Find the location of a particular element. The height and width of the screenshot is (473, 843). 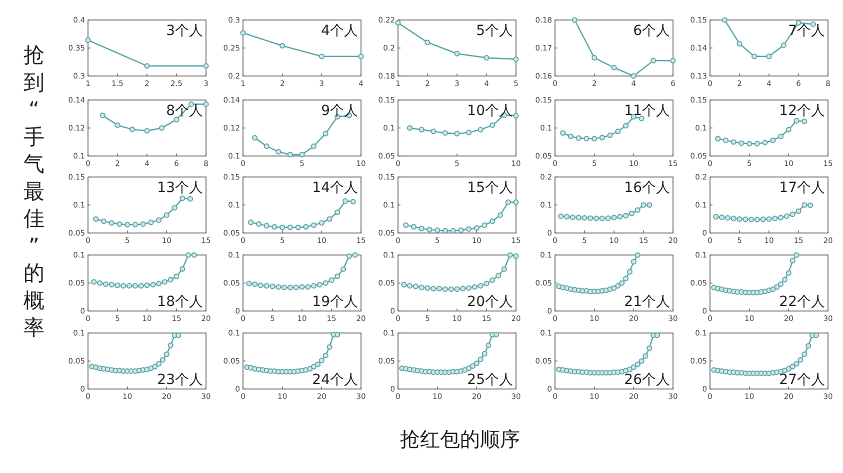

annotation: 14个人 is located at coordinates (335, 188).